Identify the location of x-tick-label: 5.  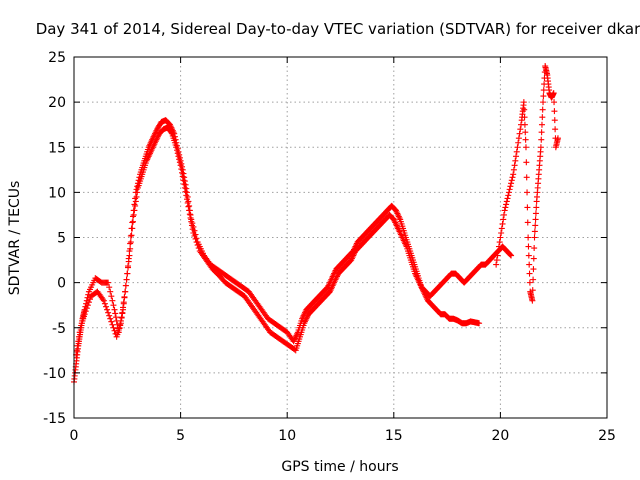
(180, 436).